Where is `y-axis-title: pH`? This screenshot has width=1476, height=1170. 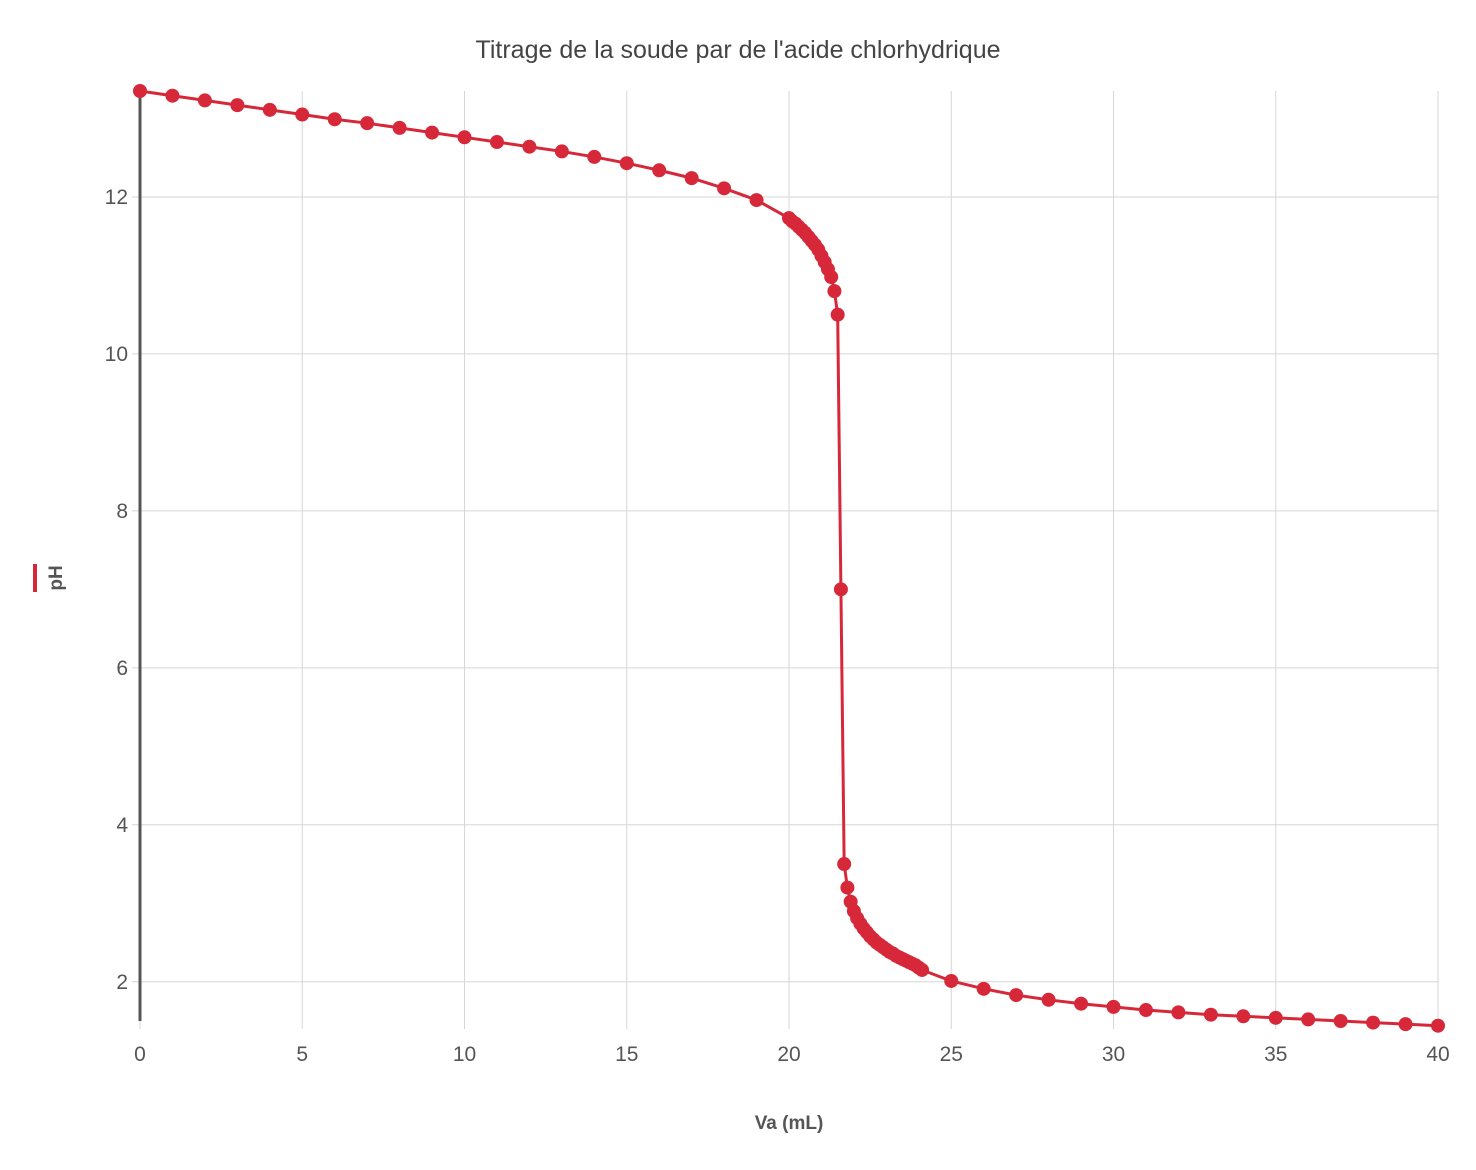 y-axis-title: pH is located at coordinates (56, 577).